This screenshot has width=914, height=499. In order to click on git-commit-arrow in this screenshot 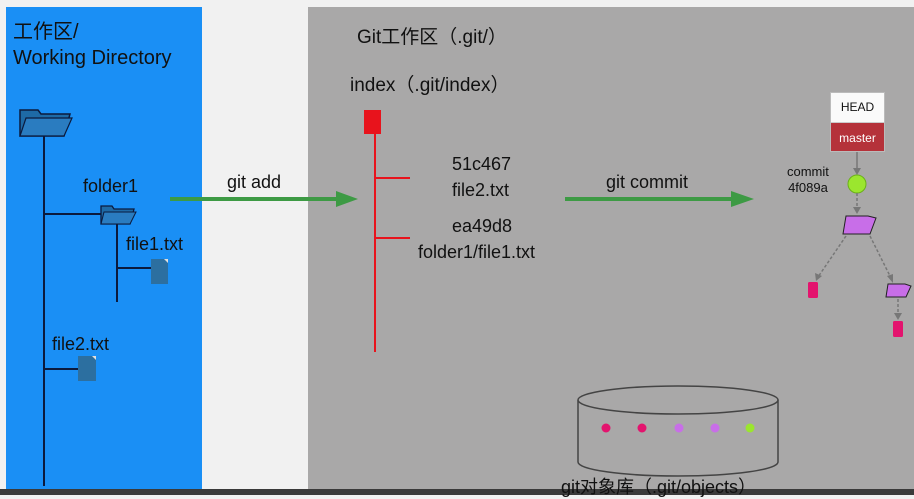, I will do `click(659, 199)`.